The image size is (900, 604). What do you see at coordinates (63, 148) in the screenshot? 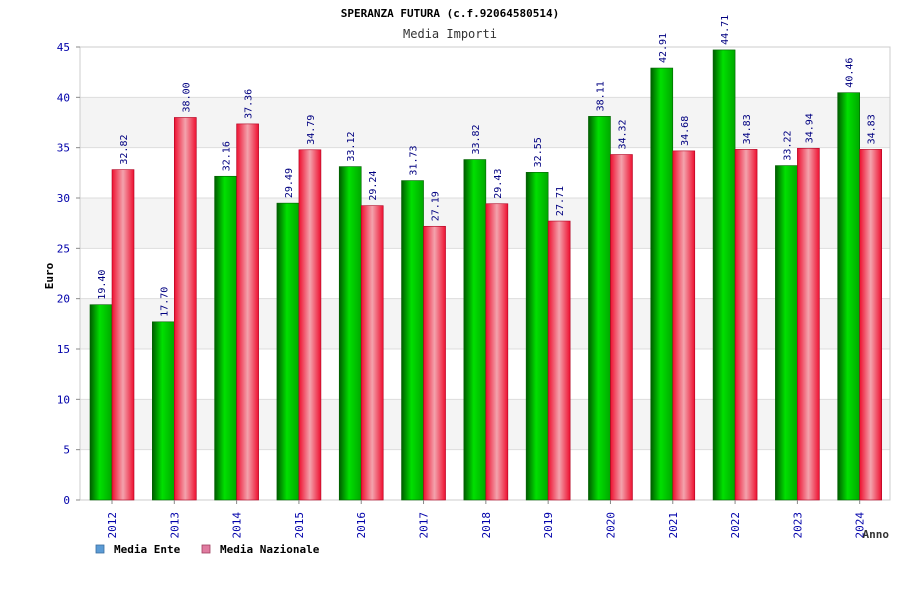
I see `y-tick-label: 35` at bounding box center [63, 148].